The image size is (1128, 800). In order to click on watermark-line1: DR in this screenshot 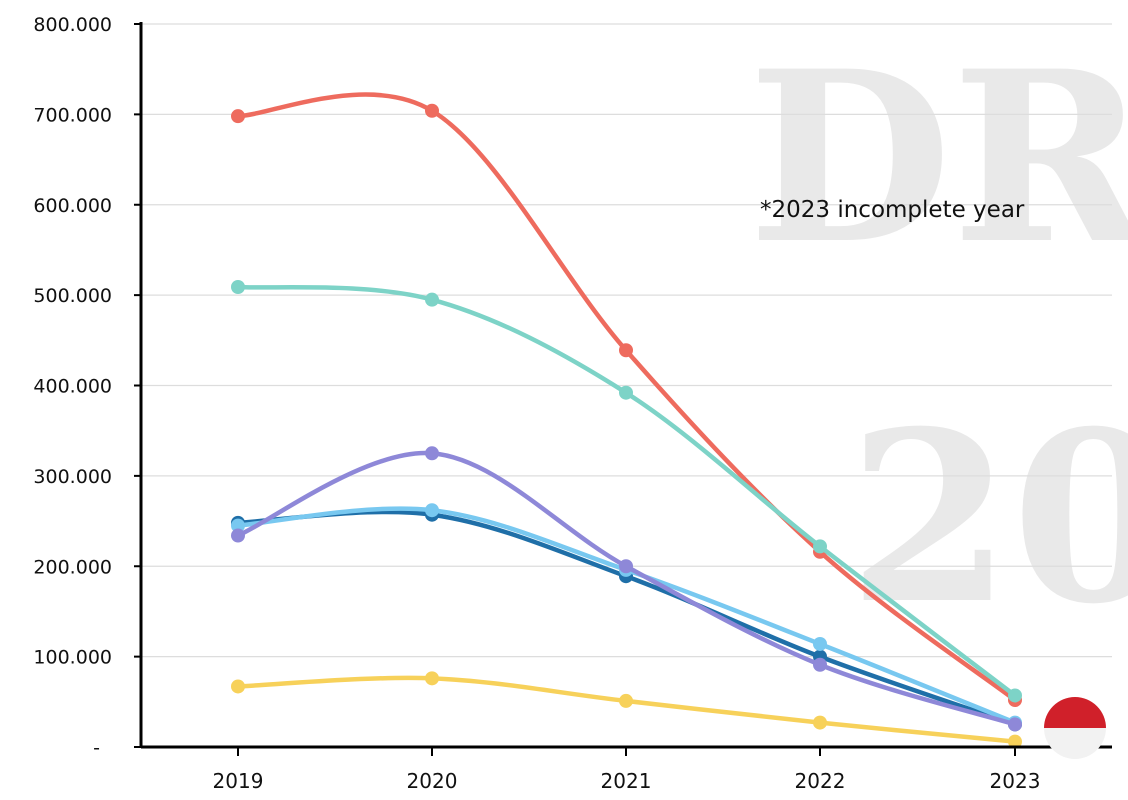, I will do `click(938, 158)`.